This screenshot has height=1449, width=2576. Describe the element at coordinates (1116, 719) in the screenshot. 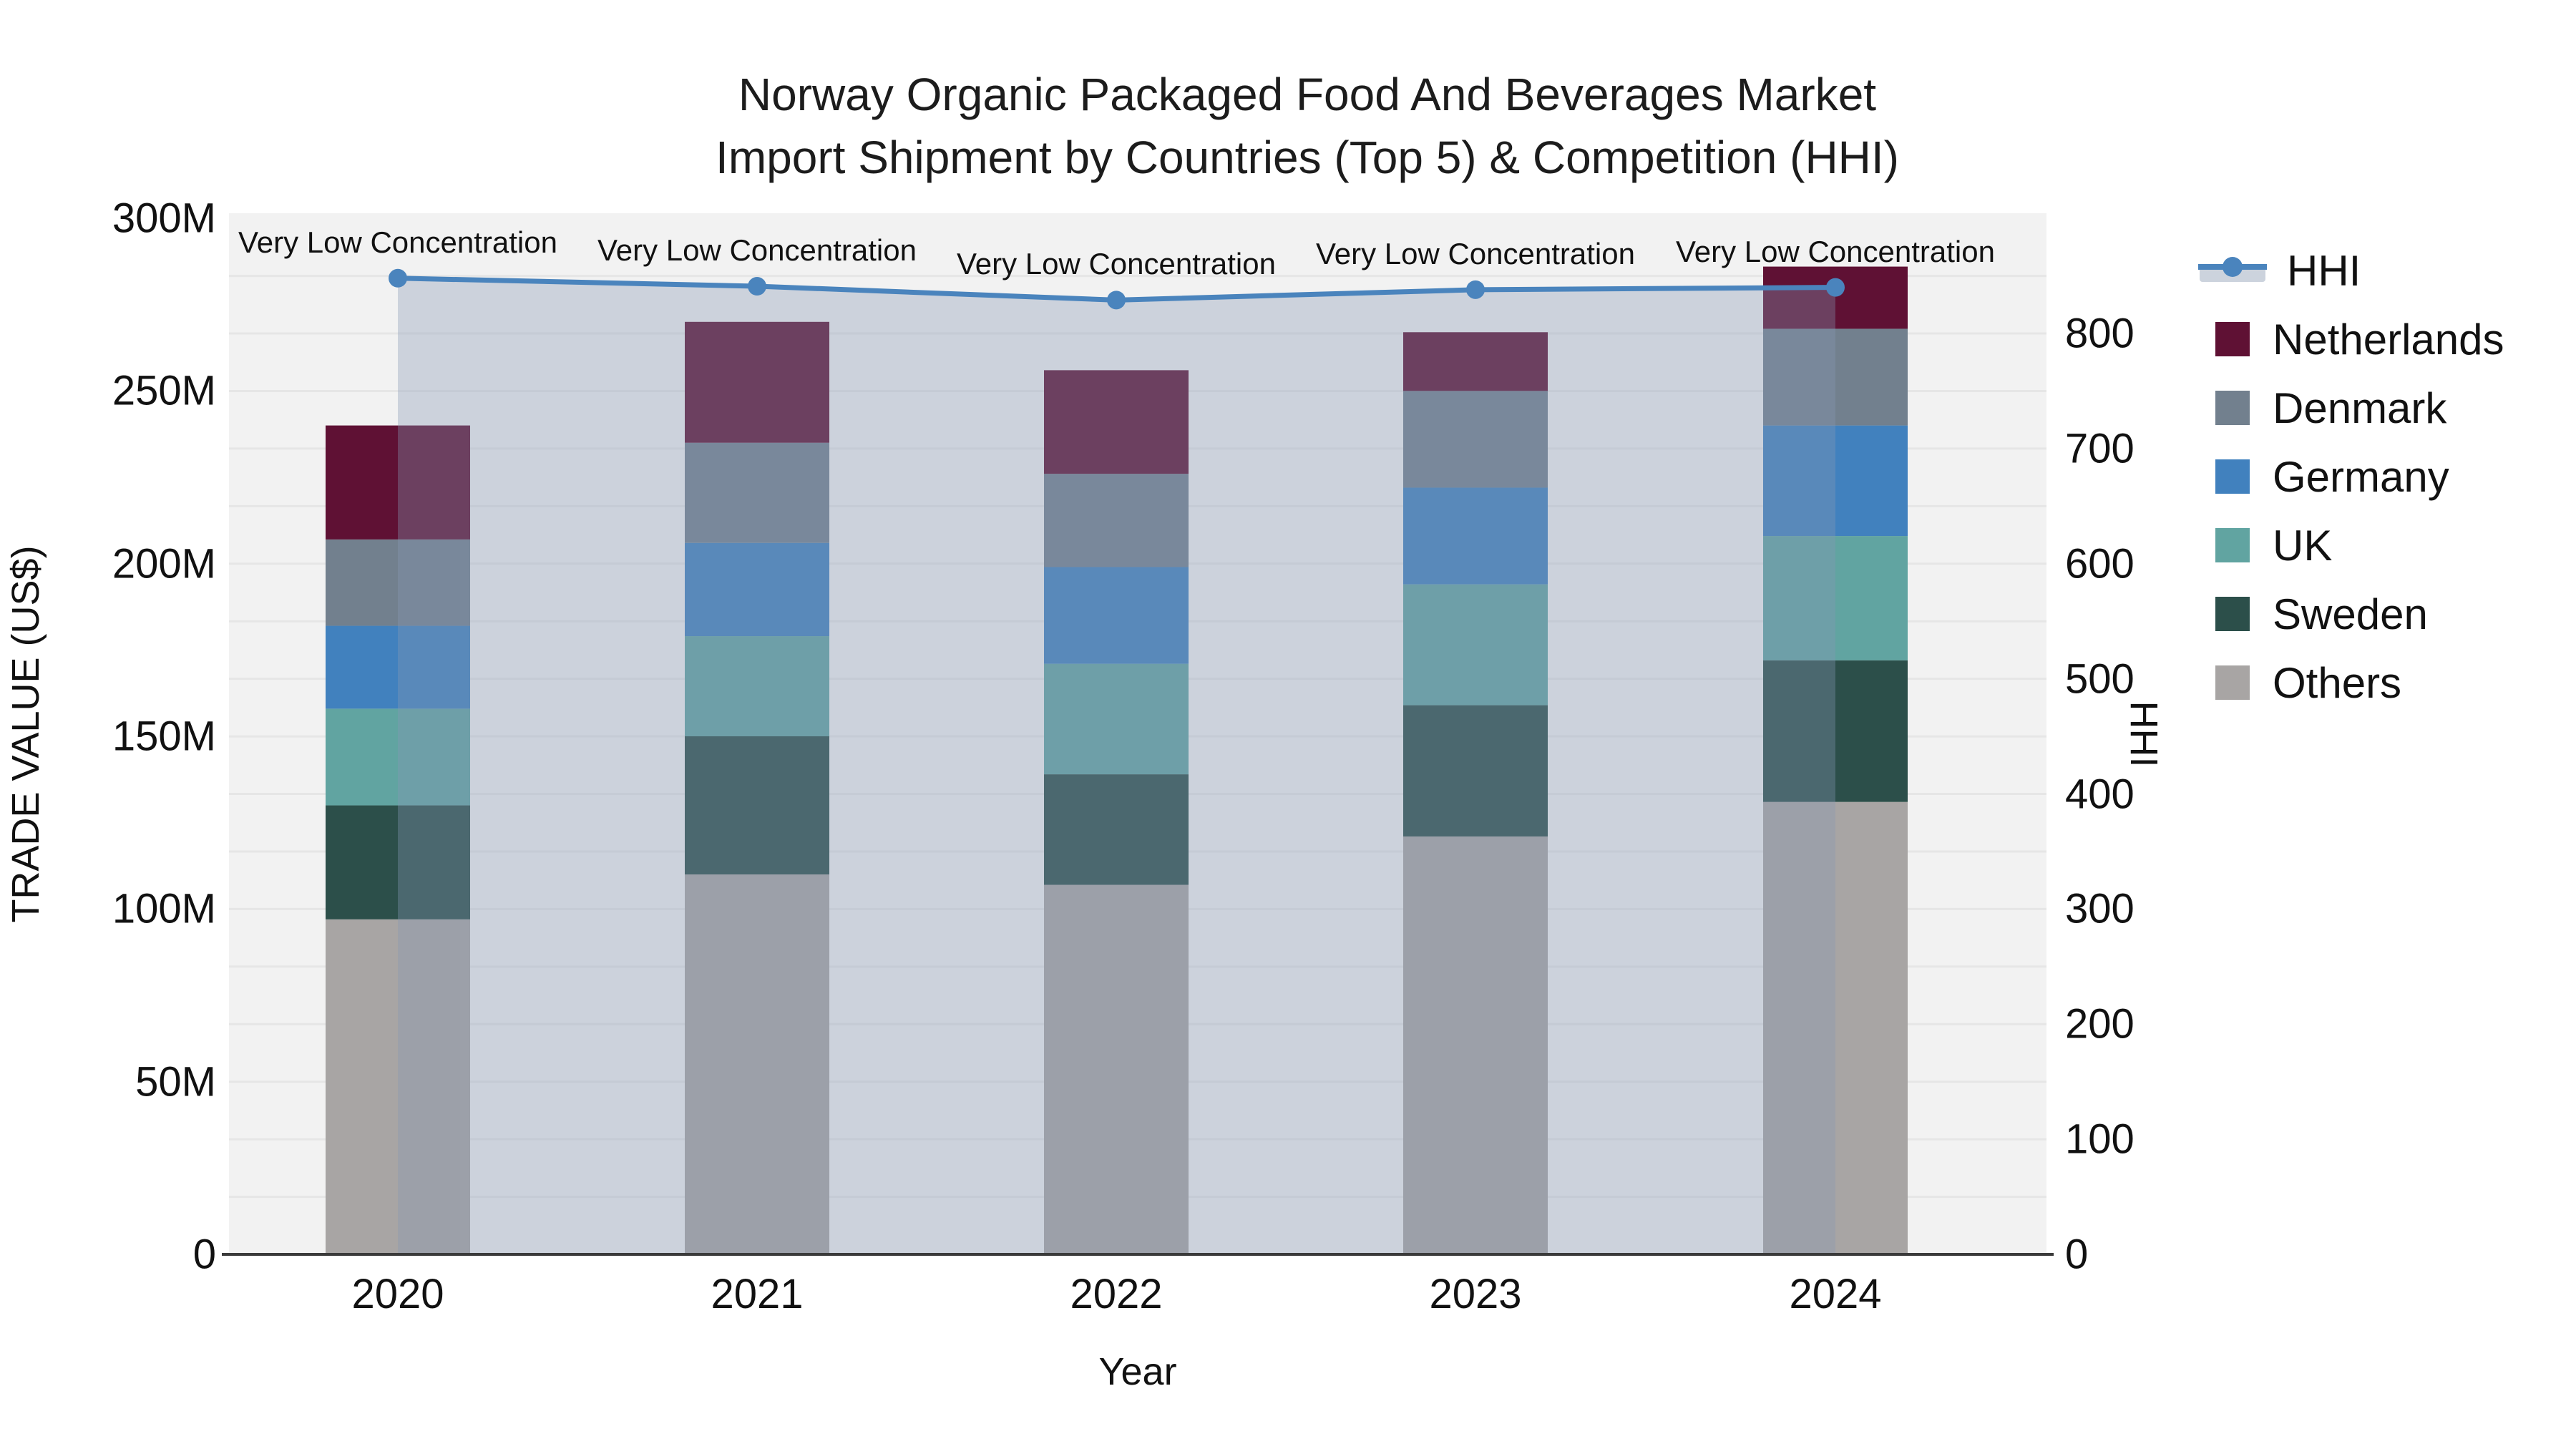

I see `bar-segment-2022-uk` at that location.